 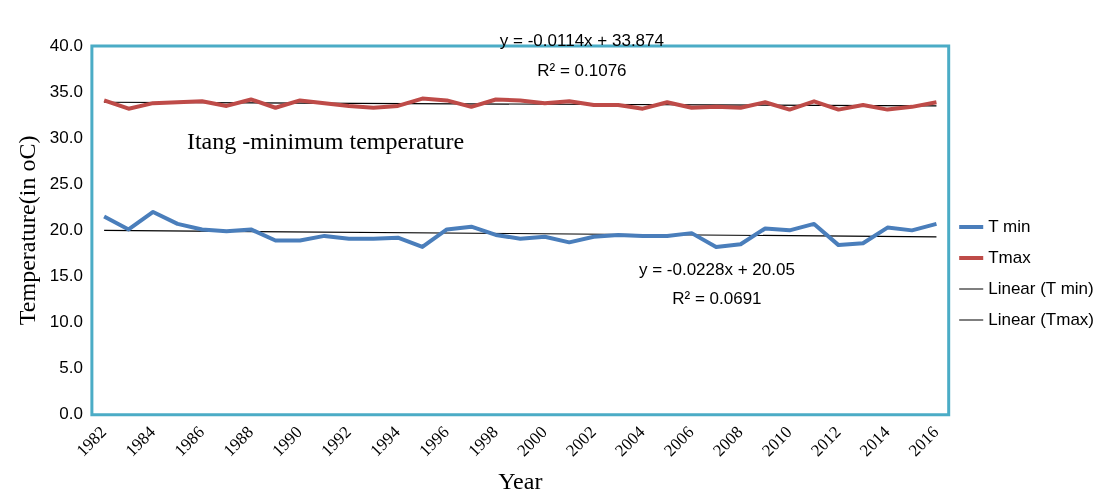 What do you see at coordinates (71, 368) in the screenshot?
I see `y-tick-label: 5.0` at bounding box center [71, 368].